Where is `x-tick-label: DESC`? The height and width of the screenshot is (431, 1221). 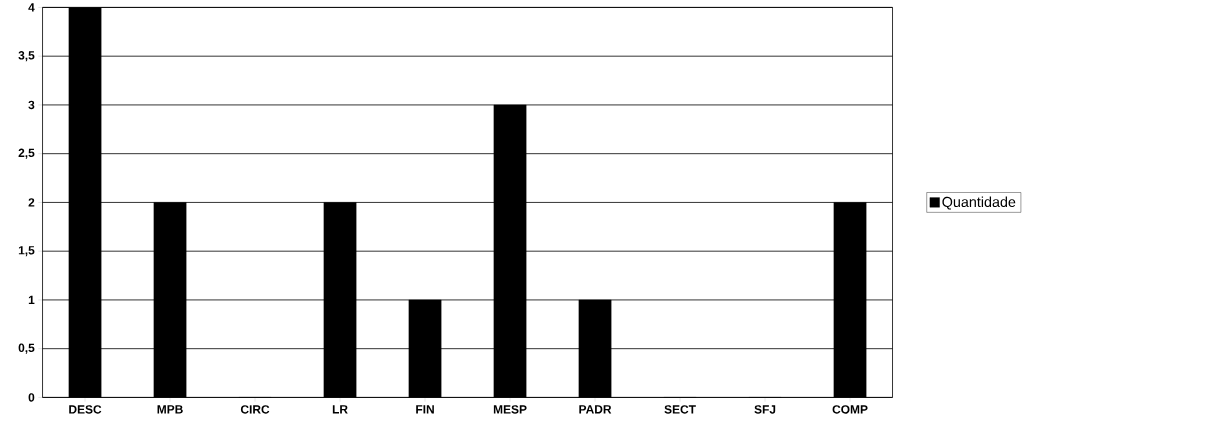
x-tick-label: DESC is located at coordinates (85, 409).